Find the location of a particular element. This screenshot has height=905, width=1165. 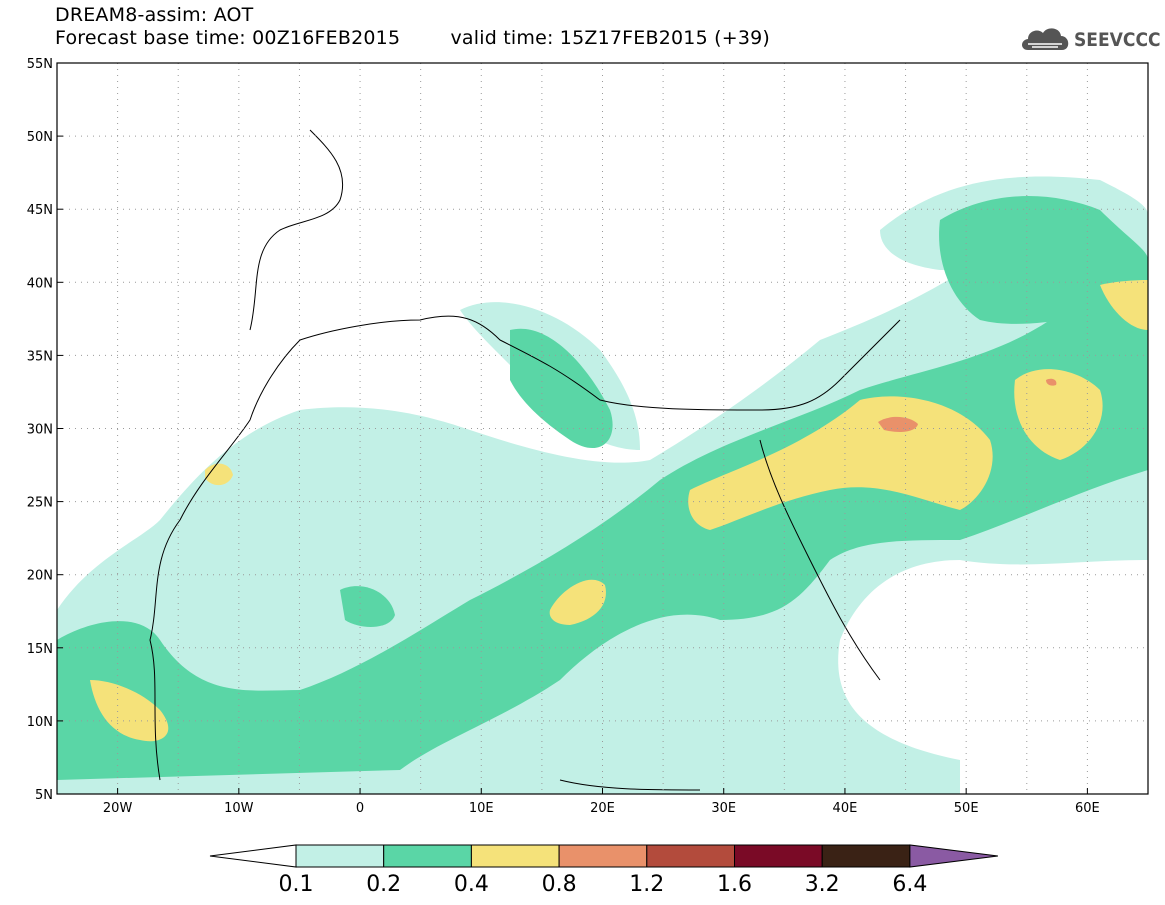

lat-tick-label: 5N is located at coordinates (44, 795).